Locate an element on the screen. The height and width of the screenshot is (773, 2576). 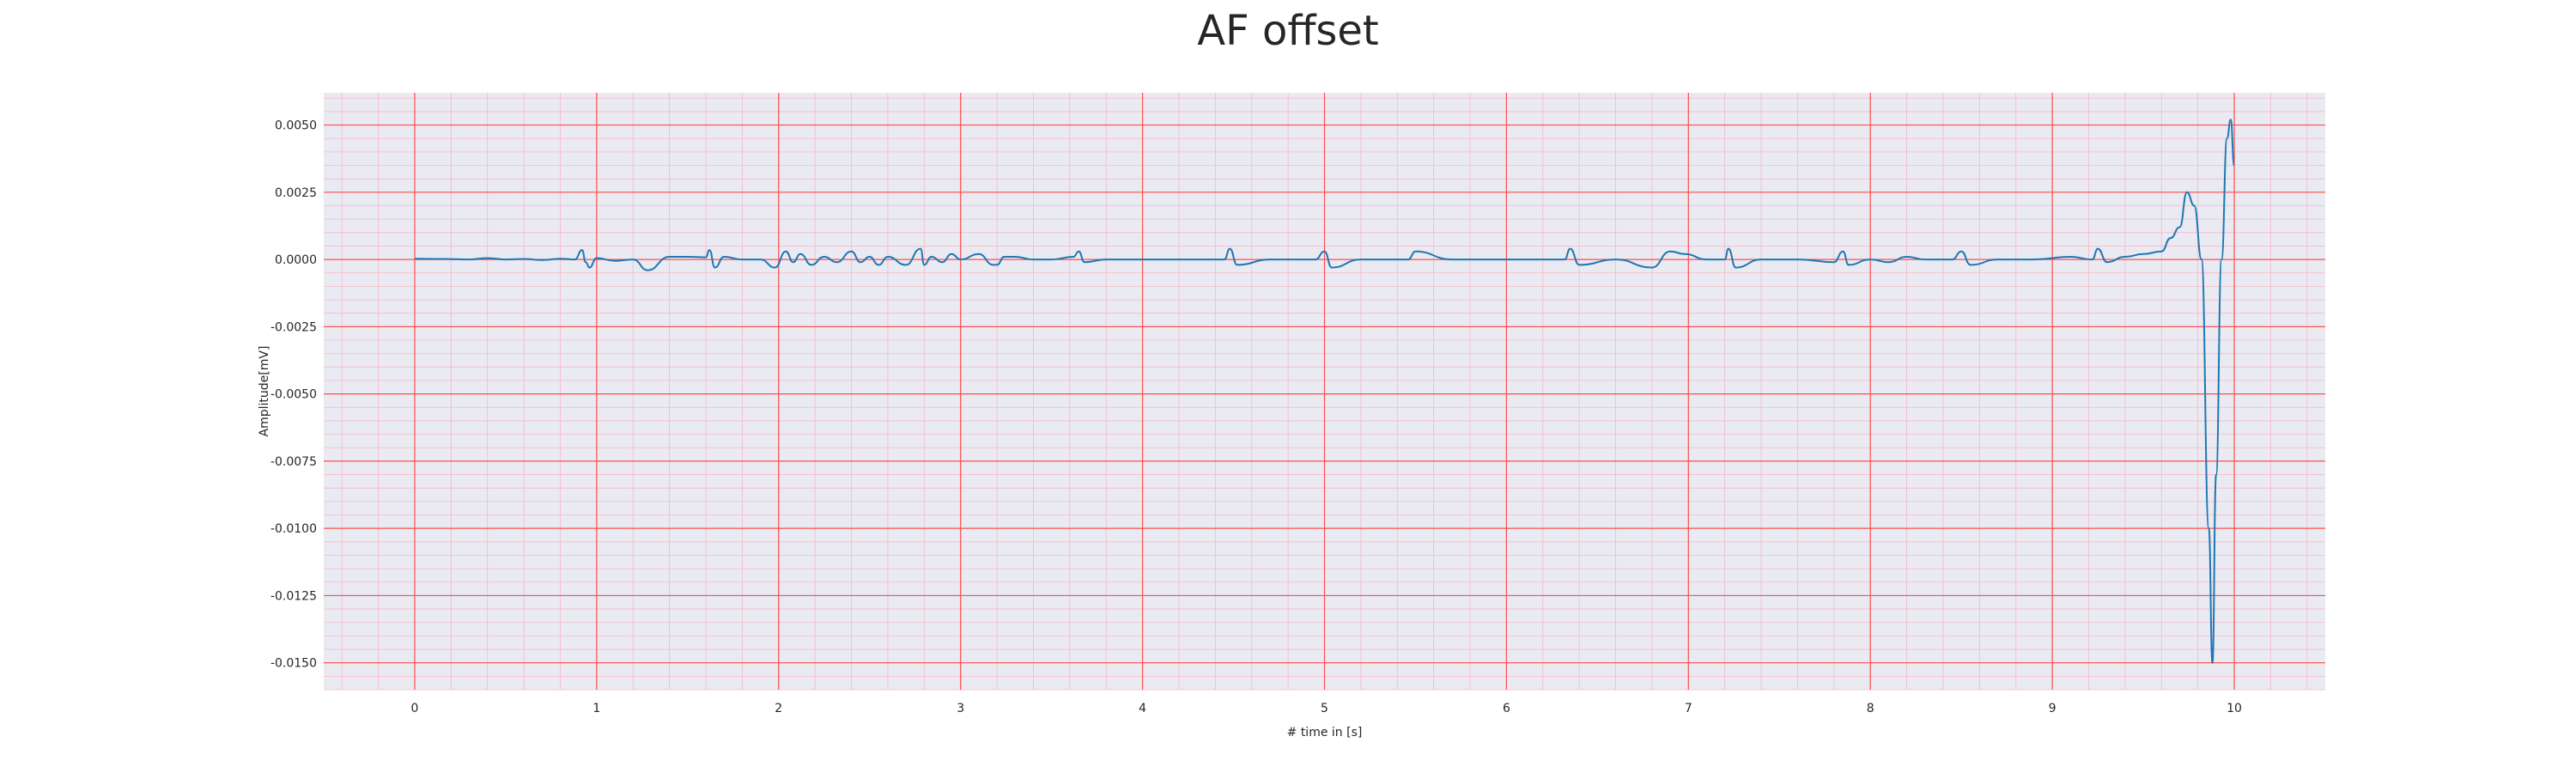
chart-title: AF offset is located at coordinates (1288, 31).